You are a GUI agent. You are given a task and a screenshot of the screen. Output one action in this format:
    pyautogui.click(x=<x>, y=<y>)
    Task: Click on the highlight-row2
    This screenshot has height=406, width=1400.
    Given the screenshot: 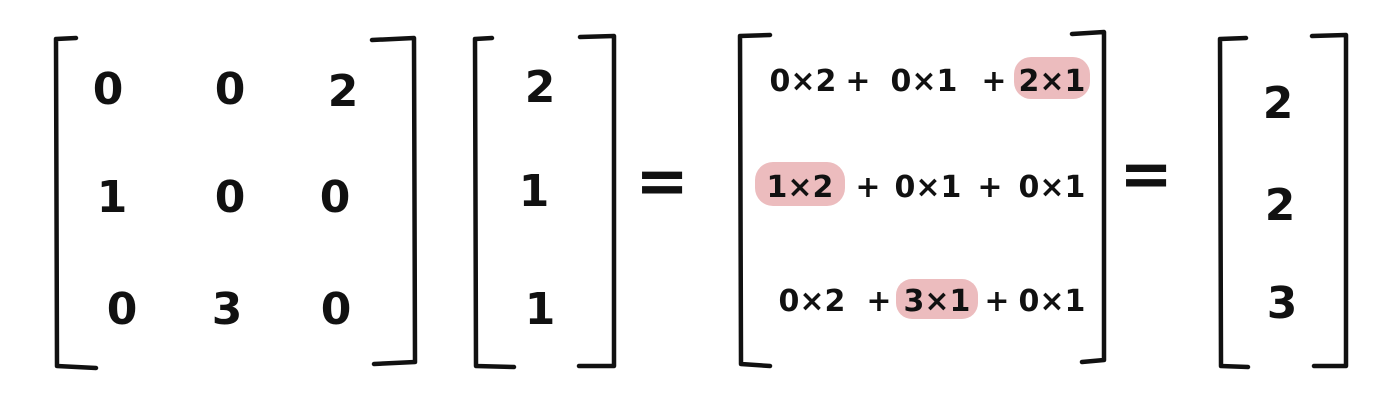 What is the action you would take?
    pyautogui.click(x=800, y=184)
    